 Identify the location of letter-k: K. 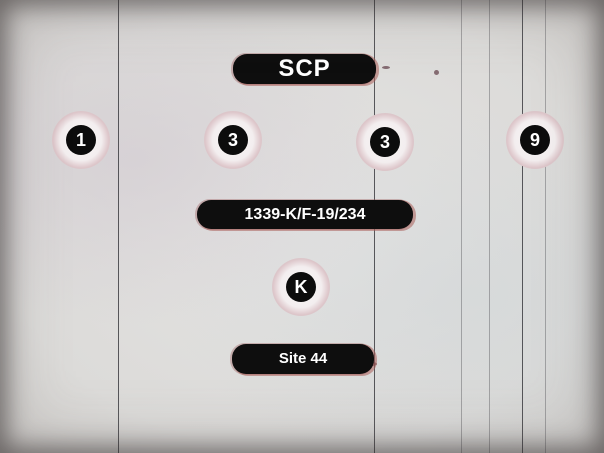
(301, 287).